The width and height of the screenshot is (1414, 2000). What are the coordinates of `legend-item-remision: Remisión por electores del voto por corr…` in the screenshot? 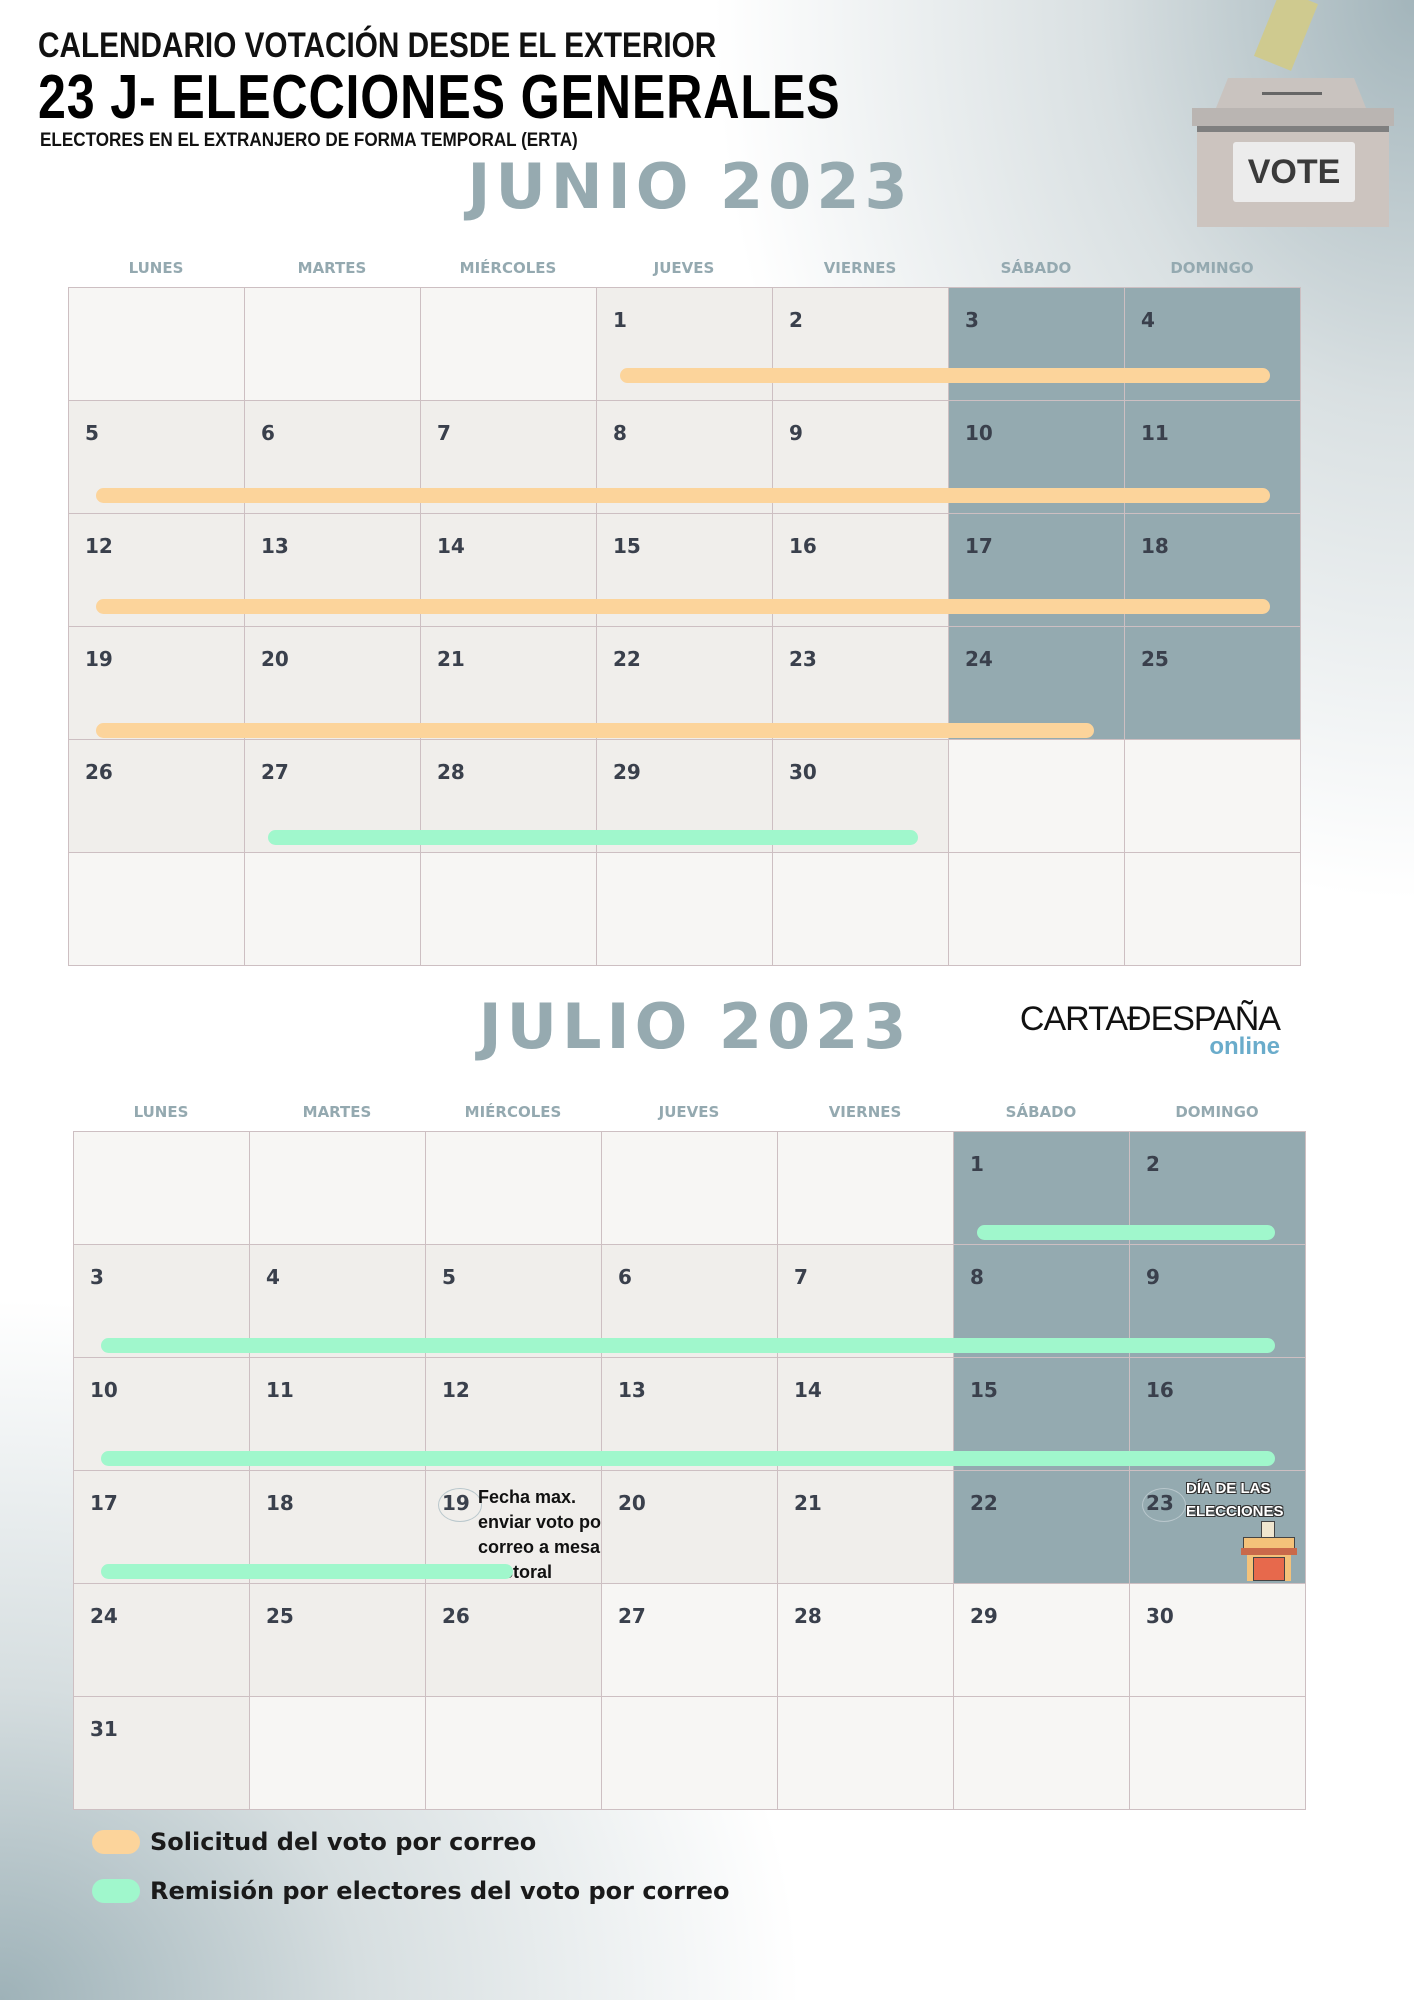 It's located at (411, 1891).